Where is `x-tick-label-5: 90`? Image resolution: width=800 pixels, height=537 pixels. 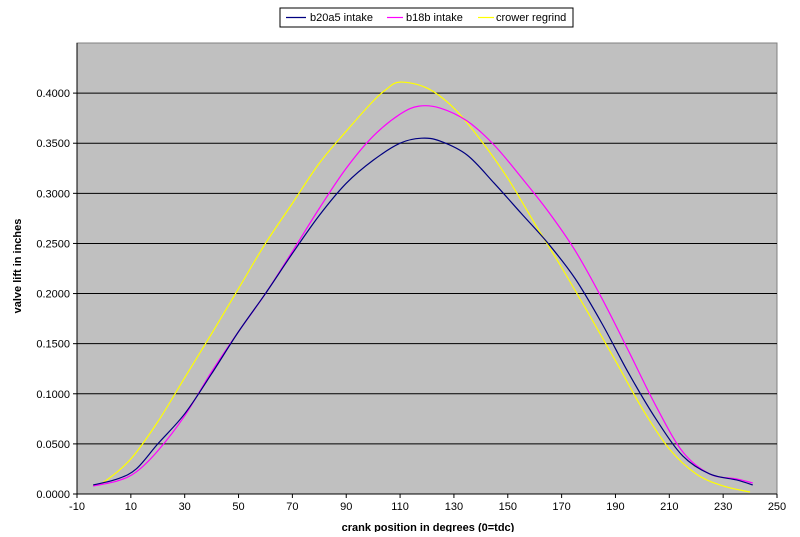
x-tick-label-5: 90 is located at coordinates (346, 507).